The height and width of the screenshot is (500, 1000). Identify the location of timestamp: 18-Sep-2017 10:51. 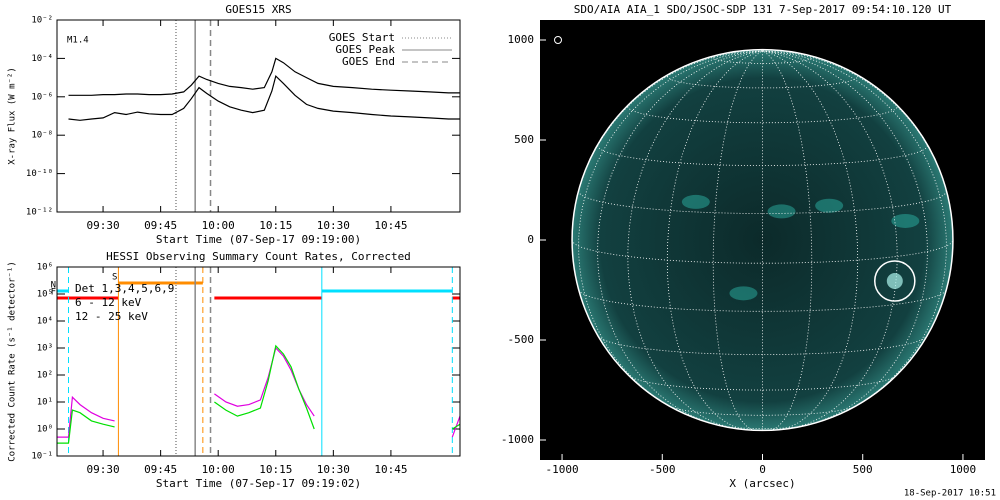
(950, 494).